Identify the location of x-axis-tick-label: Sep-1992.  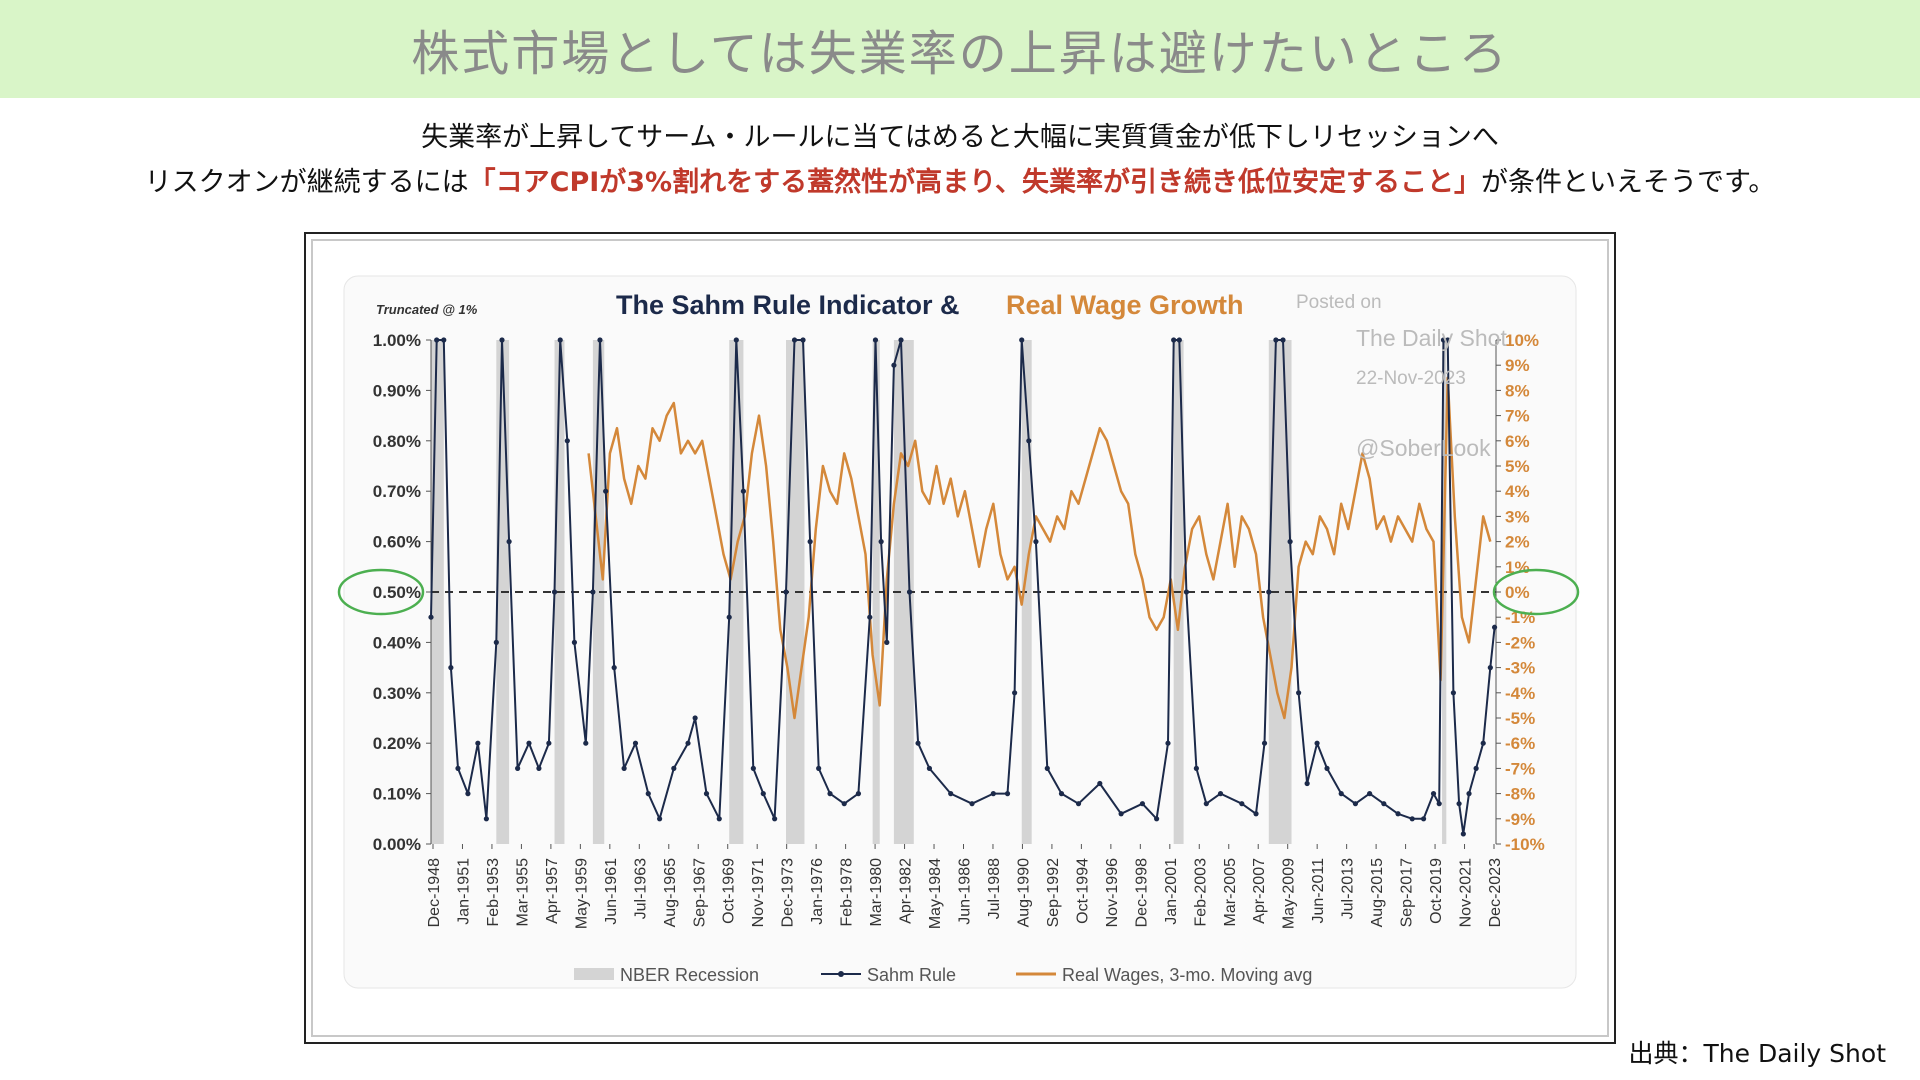
(1053, 892).